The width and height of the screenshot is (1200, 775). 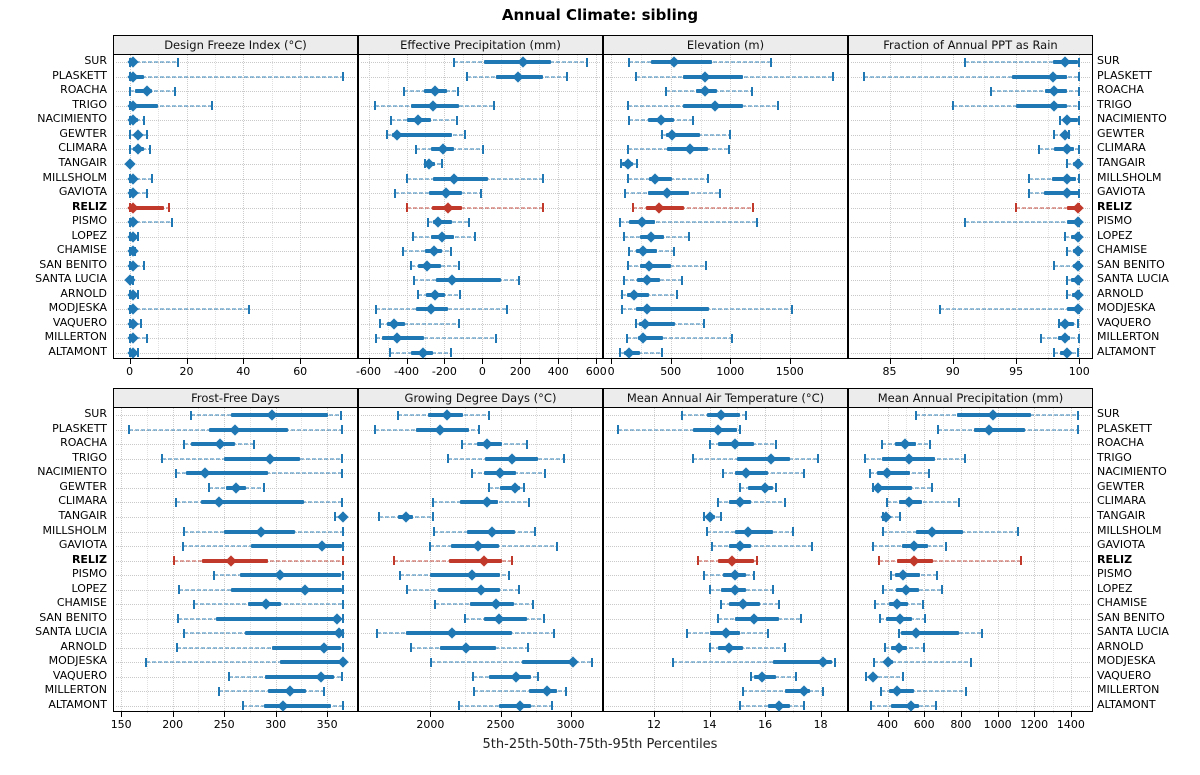 What do you see at coordinates (83, 443) in the screenshot?
I see `station-label-left: ROACHA` at bounding box center [83, 443].